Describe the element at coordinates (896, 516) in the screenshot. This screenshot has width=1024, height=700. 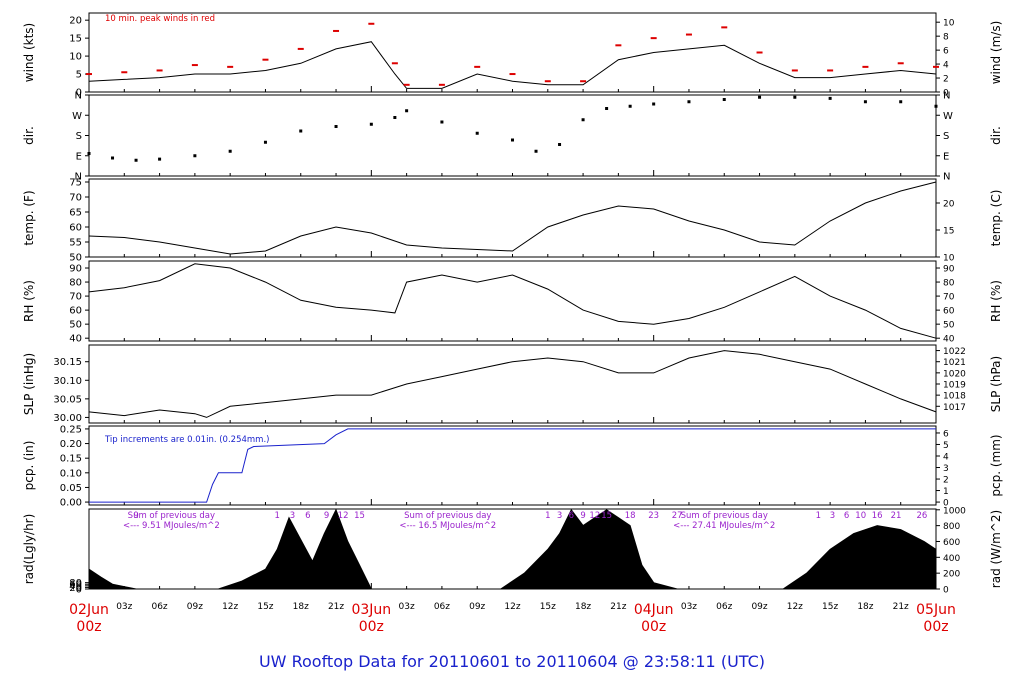
I see `rad-hour-note: 21` at that location.